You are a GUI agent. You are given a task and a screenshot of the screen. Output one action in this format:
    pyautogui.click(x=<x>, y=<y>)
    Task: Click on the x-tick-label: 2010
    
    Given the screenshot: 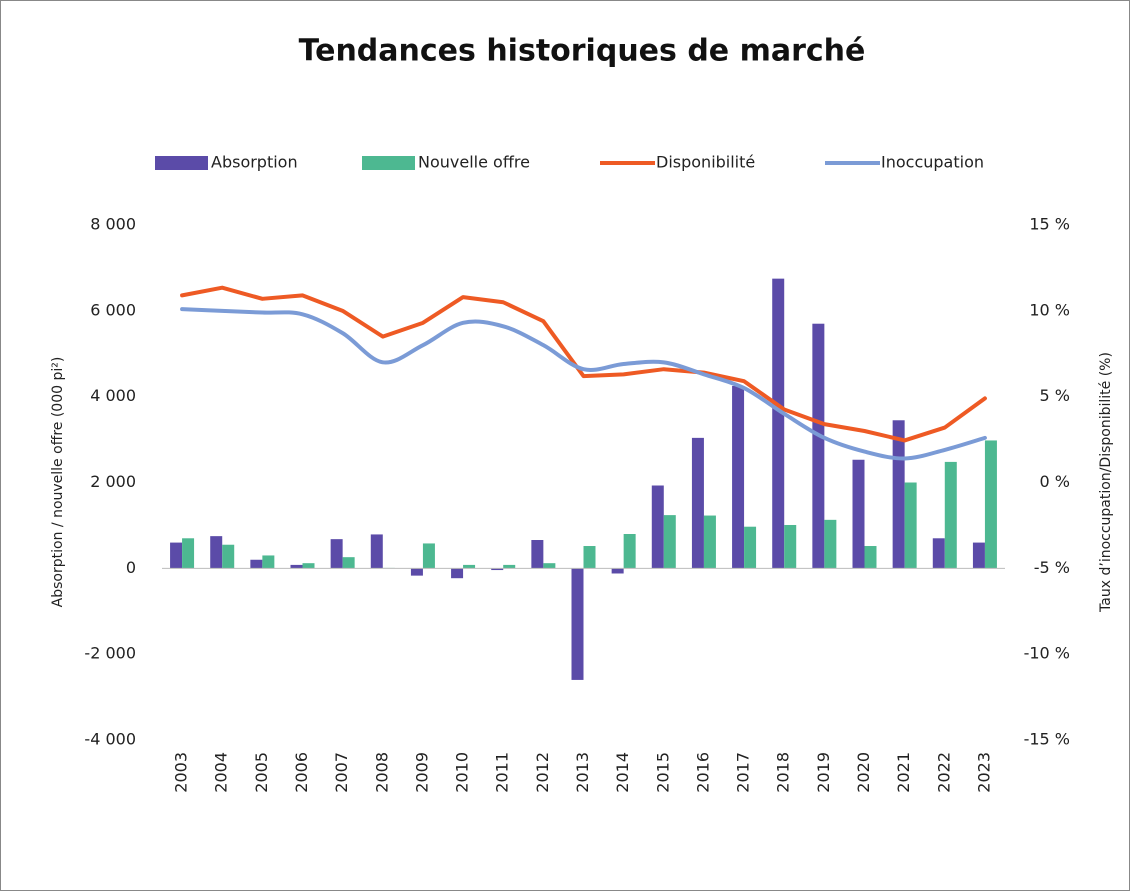 What is the action you would take?
    pyautogui.click(x=462, y=772)
    